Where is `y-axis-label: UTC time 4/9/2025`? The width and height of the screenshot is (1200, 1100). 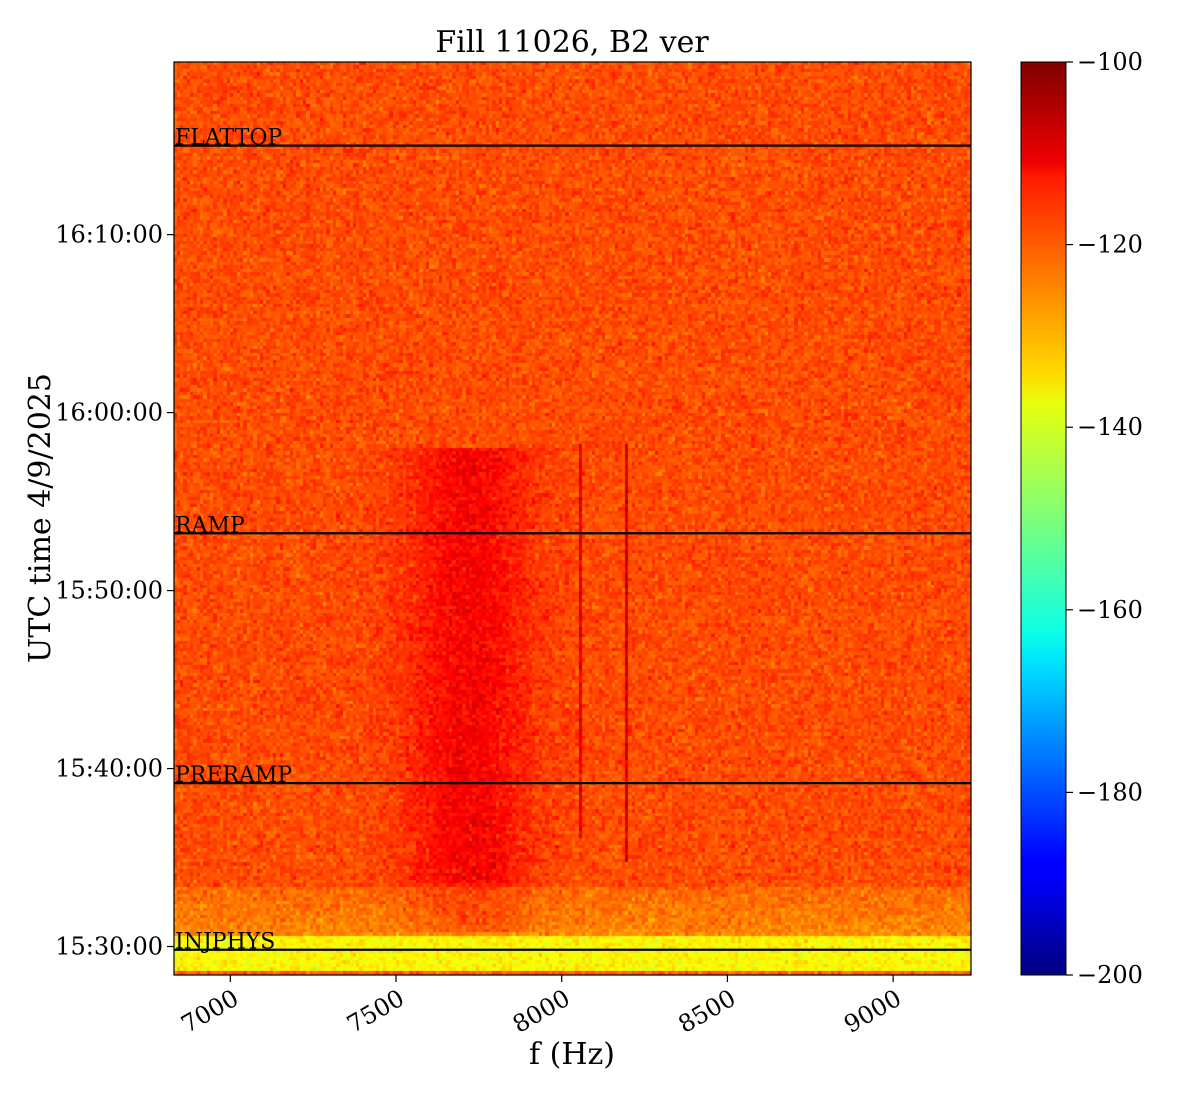
y-axis-label: UTC time 4/9/2025 is located at coordinates (40, 518).